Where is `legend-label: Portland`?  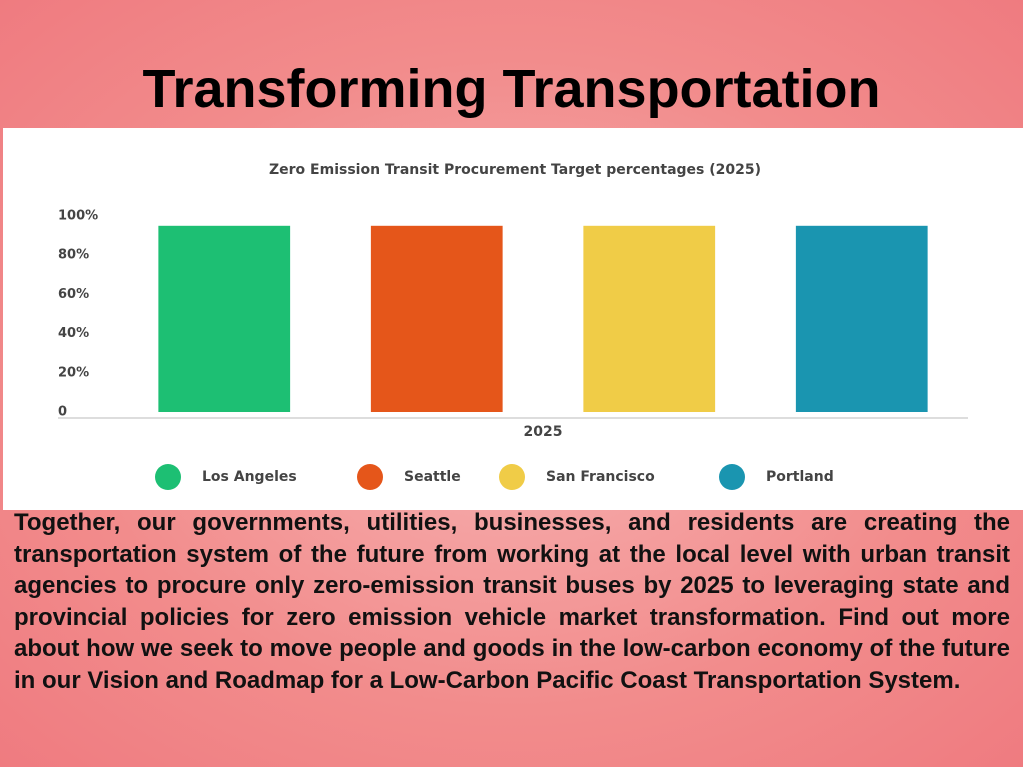 legend-label: Portland is located at coordinates (800, 477).